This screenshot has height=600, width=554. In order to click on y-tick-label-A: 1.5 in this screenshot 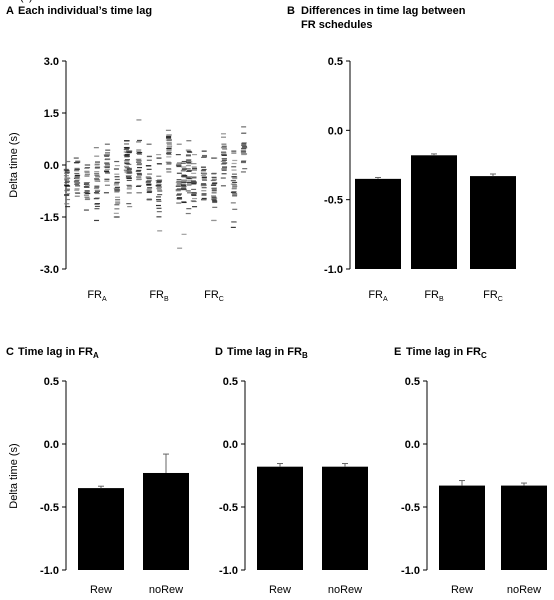, I will do `click(51, 114)`.